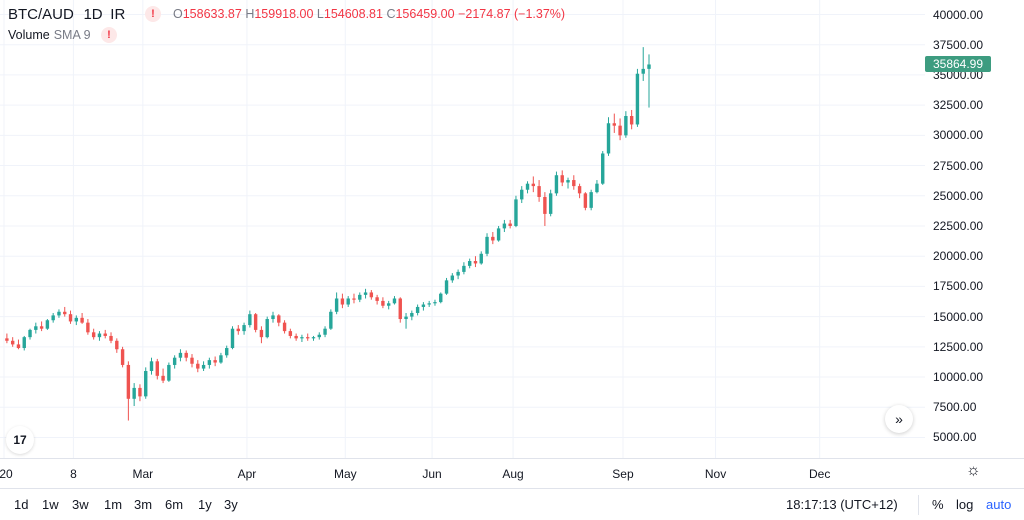 Image resolution: width=1024 pixels, height=520 pixels. I want to click on interval: 1D, so click(93, 14).